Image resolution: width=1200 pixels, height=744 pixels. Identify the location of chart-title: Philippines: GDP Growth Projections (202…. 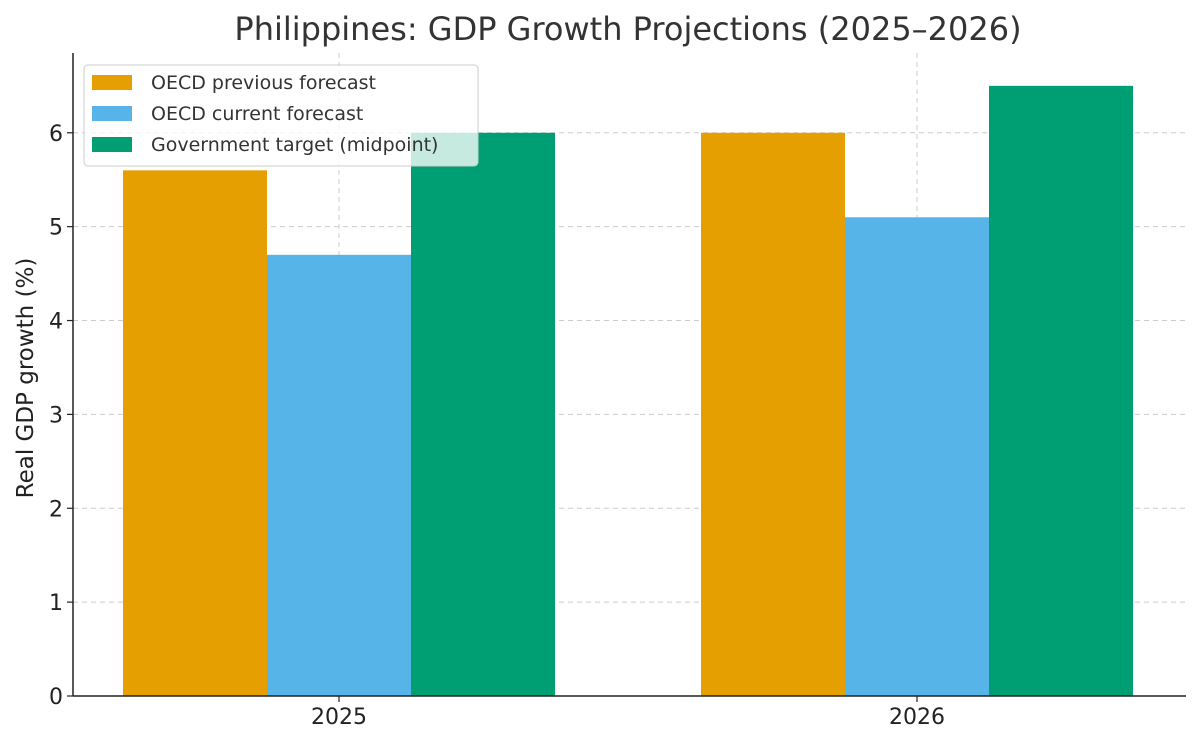
(627, 29).